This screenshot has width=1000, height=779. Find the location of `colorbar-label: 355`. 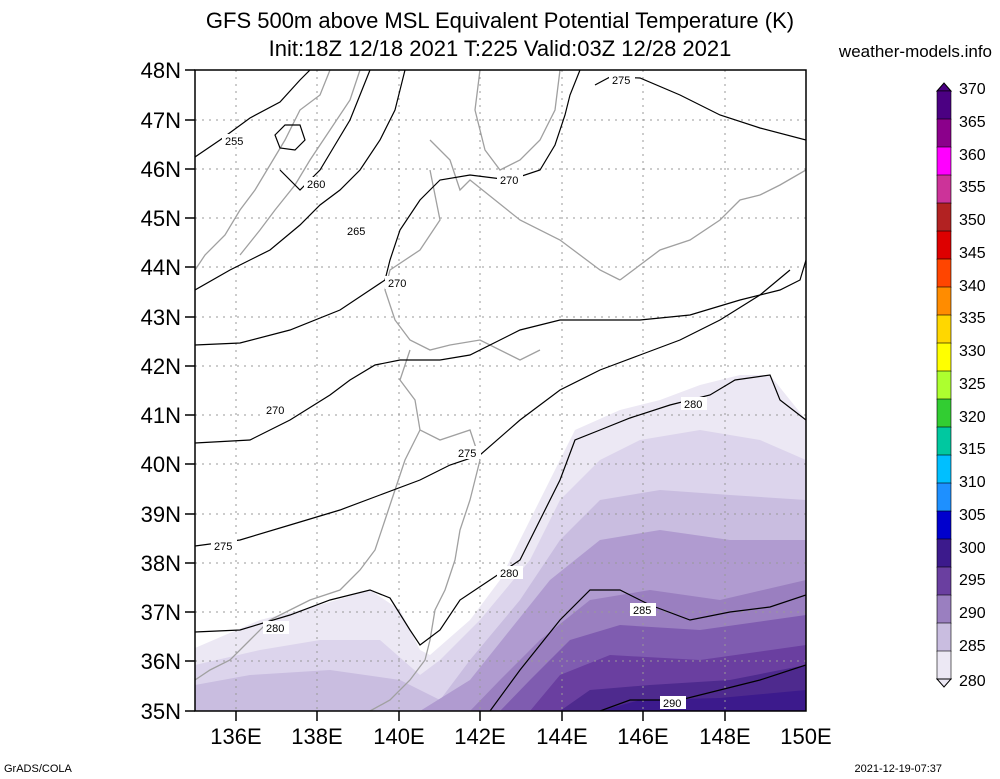

colorbar-label: 355 is located at coordinates (972, 187).